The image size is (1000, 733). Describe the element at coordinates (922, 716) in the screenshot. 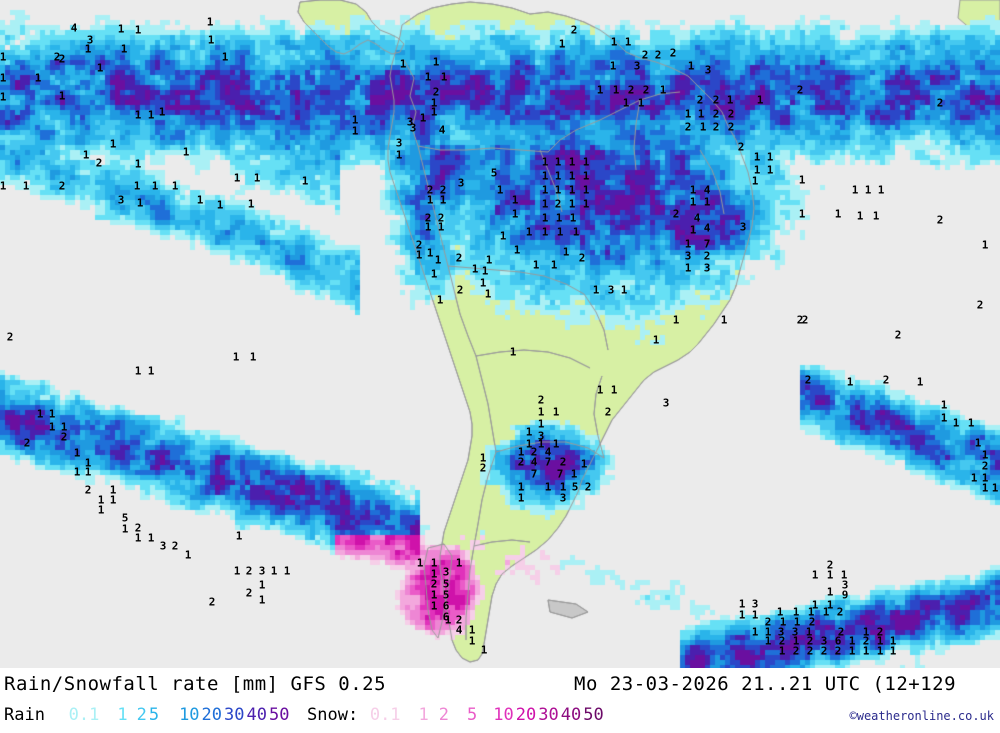

I see `copyright-notice: ©weatheronline.co.uk` at that location.